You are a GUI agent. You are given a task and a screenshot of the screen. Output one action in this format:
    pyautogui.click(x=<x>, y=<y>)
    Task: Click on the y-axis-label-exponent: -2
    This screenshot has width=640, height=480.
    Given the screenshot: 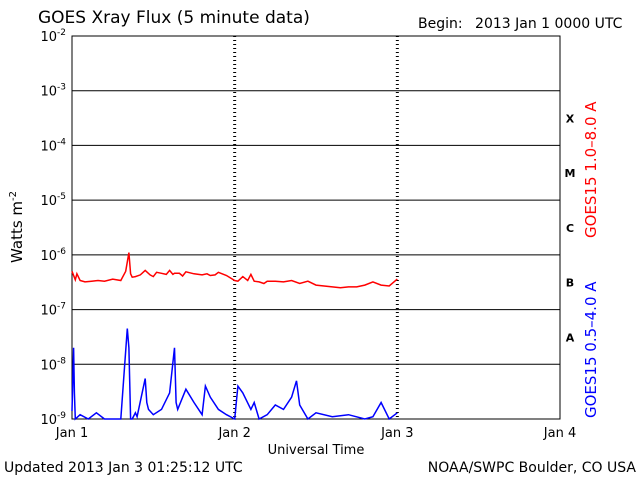 What is the action you would take?
    pyautogui.click(x=13, y=196)
    